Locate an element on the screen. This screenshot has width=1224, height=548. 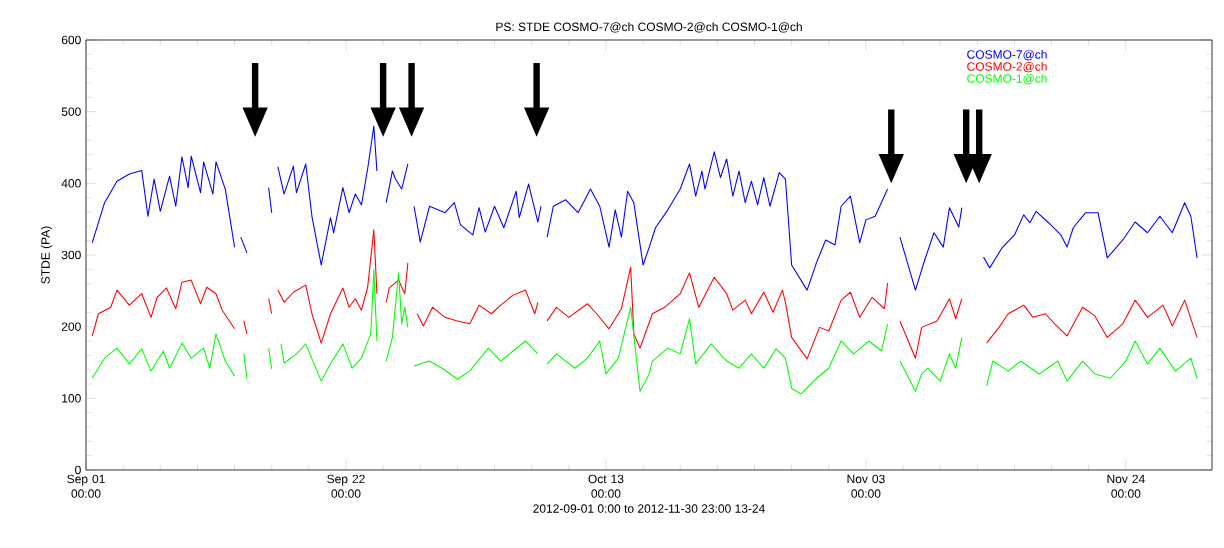
y-tick-label: 100 is located at coordinates (71, 398).